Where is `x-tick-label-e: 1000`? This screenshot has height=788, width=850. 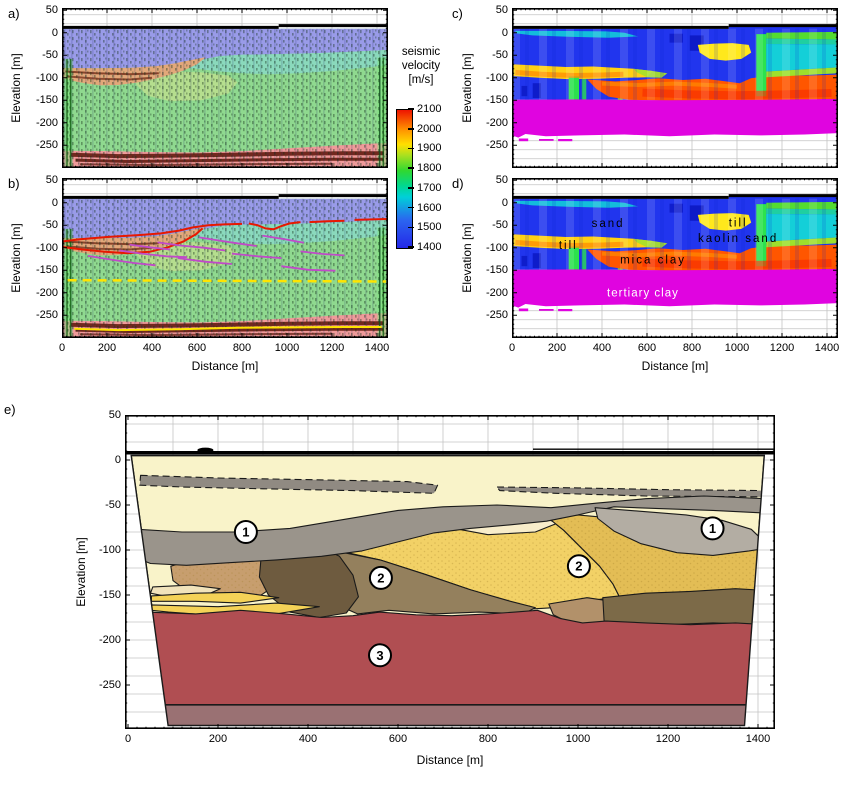 x-tick-label-e: 1000 is located at coordinates (578, 739).